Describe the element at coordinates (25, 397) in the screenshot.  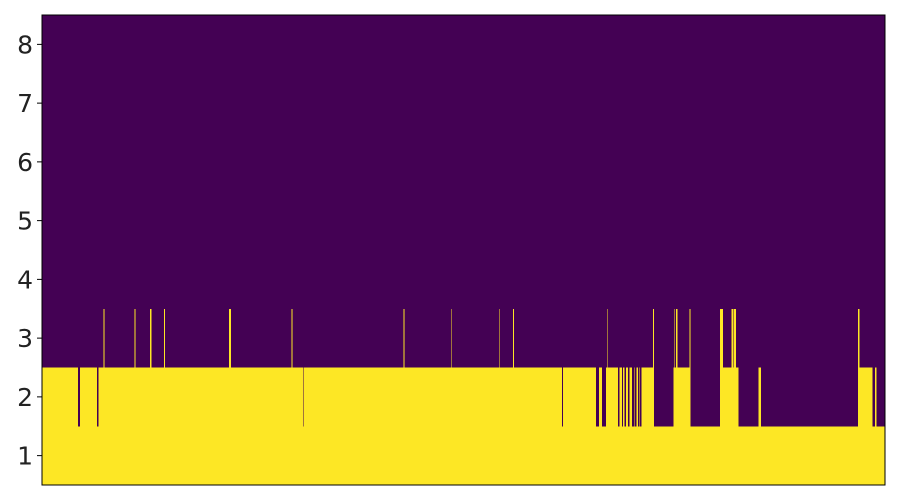
I see `y-tick-label: 2` at that location.